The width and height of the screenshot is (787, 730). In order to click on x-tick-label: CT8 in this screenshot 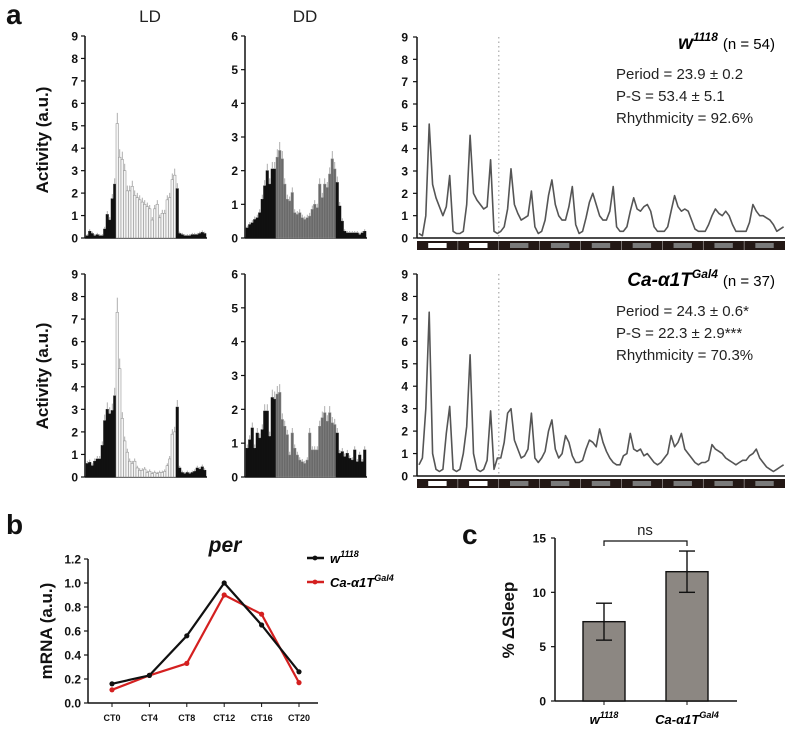, I will do `click(186, 718)`.